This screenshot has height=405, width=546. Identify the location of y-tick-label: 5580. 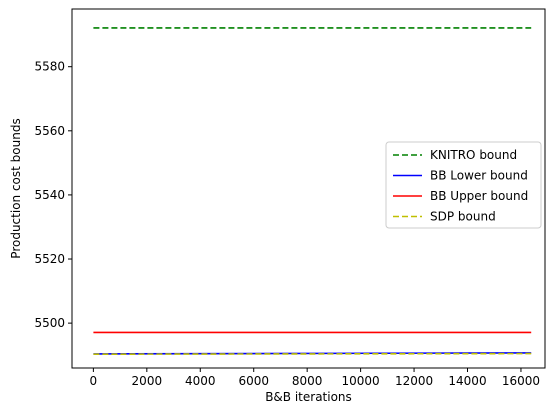
(49, 67).